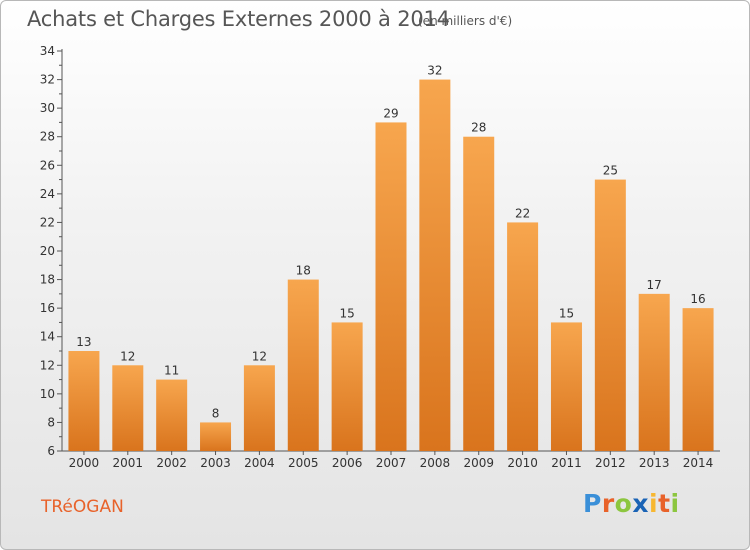 This screenshot has height=550, width=750. Describe the element at coordinates (83, 342) in the screenshot. I see `data-label: 13` at that location.